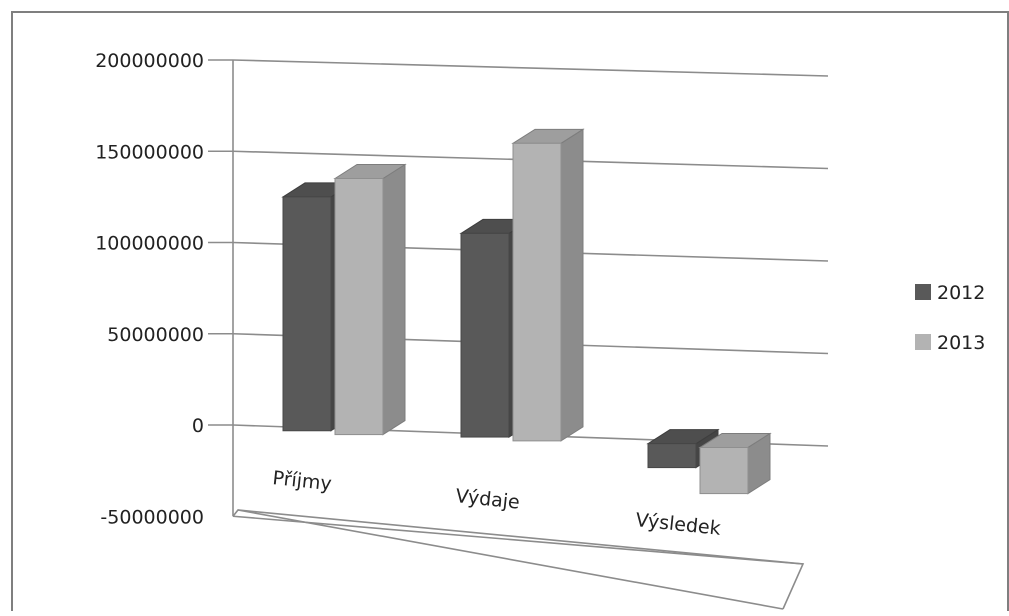 Image resolution: width=1009 pixels, height=616 pixels. What do you see at coordinates (950, 318) in the screenshot?
I see `legend: 2012 2013` at bounding box center [950, 318].